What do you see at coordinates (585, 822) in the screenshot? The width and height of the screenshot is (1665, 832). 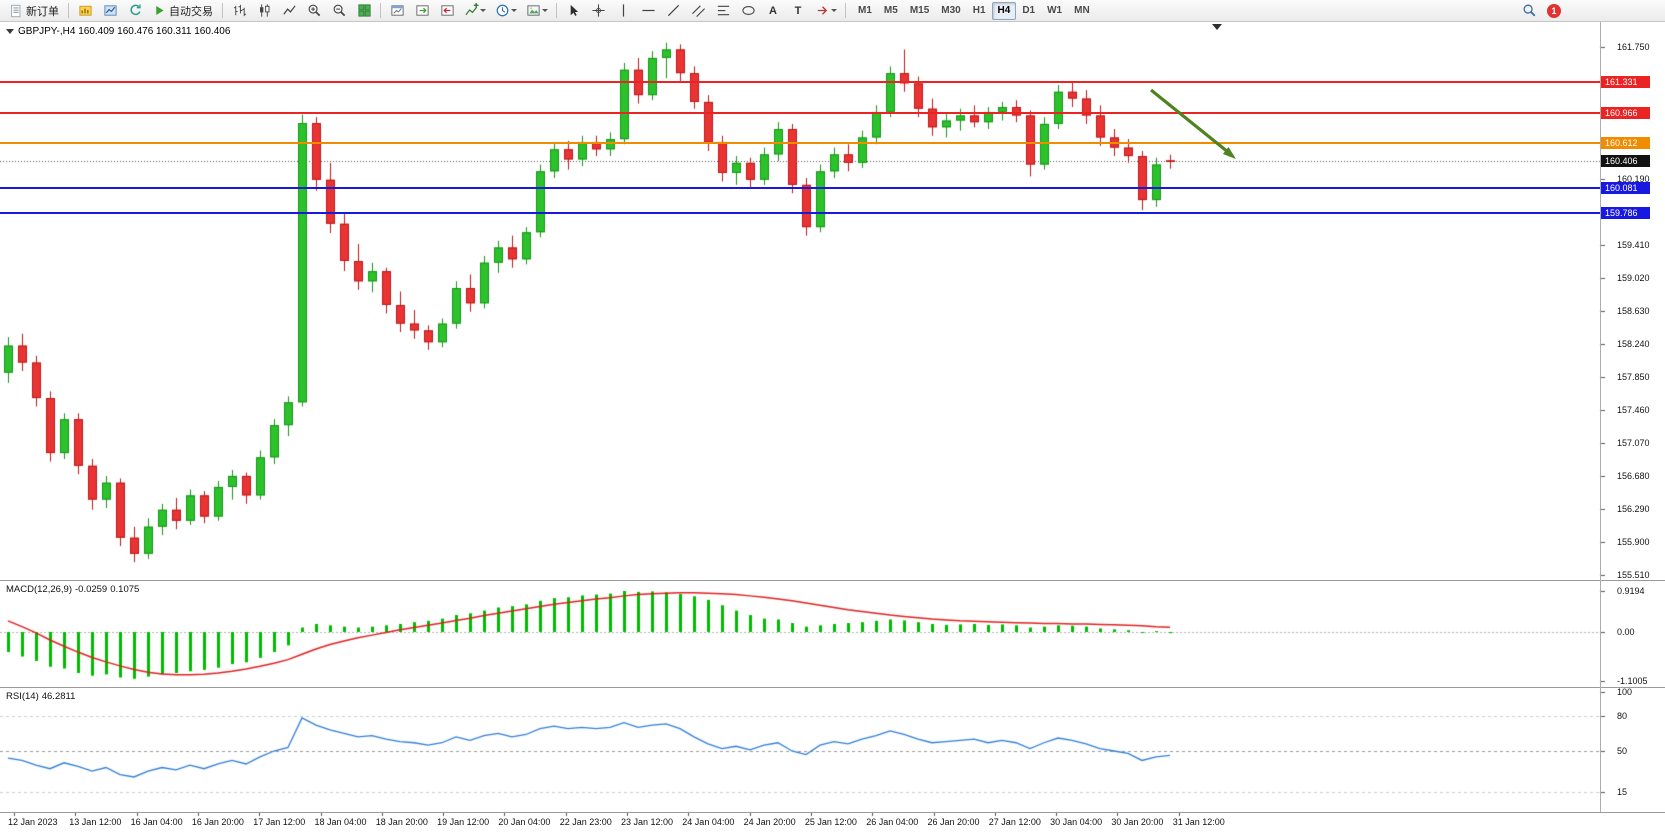 I see `time-tick-label: 22 Jan 23:00` at bounding box center [585, 822].